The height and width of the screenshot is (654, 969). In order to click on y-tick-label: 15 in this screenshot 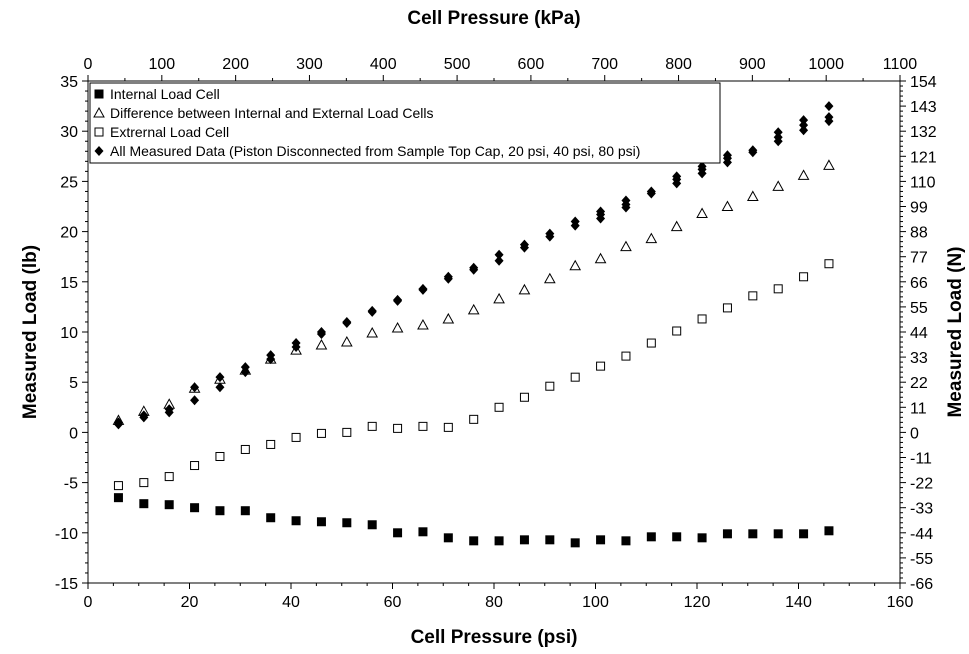, I will do `click(69, 283)`.